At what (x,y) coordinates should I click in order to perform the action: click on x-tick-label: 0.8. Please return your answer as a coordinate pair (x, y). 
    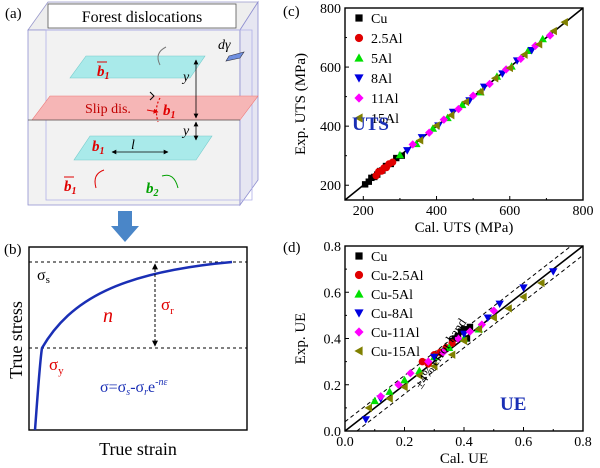
    Looking at the image, I should click on (583, 442).